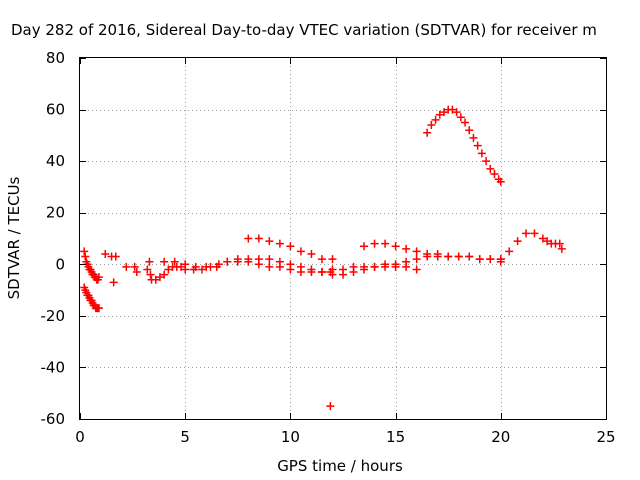 Image resolution: width=640 pixels, height=480 pixels. Describe the element at coordinates (340, 466) in the screenshot. I see `x-axis-label: GPS time / hours` at that location.